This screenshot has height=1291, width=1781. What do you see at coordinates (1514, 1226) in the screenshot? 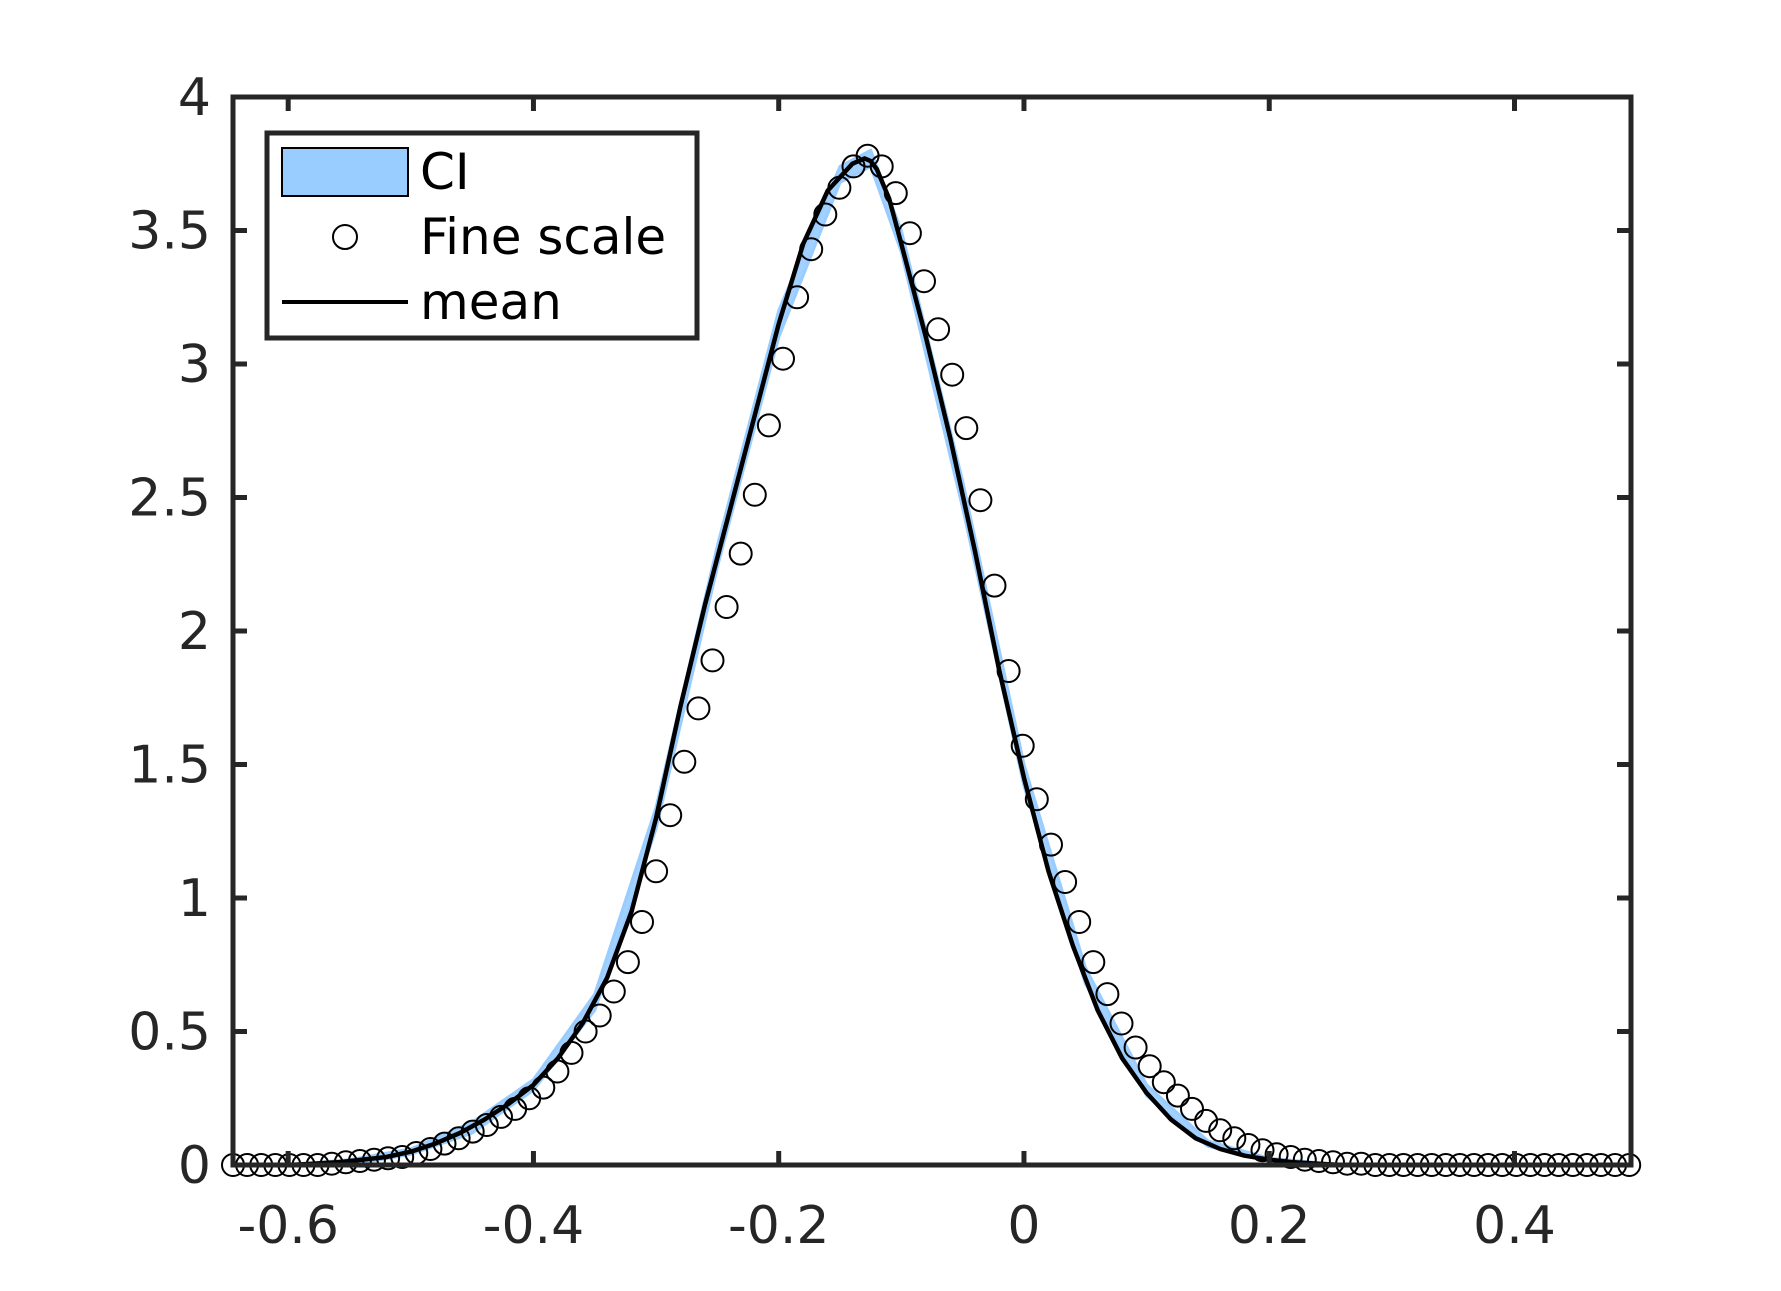
I see `x-tick-label: 0.4` at bounding box center [1514, 1226].